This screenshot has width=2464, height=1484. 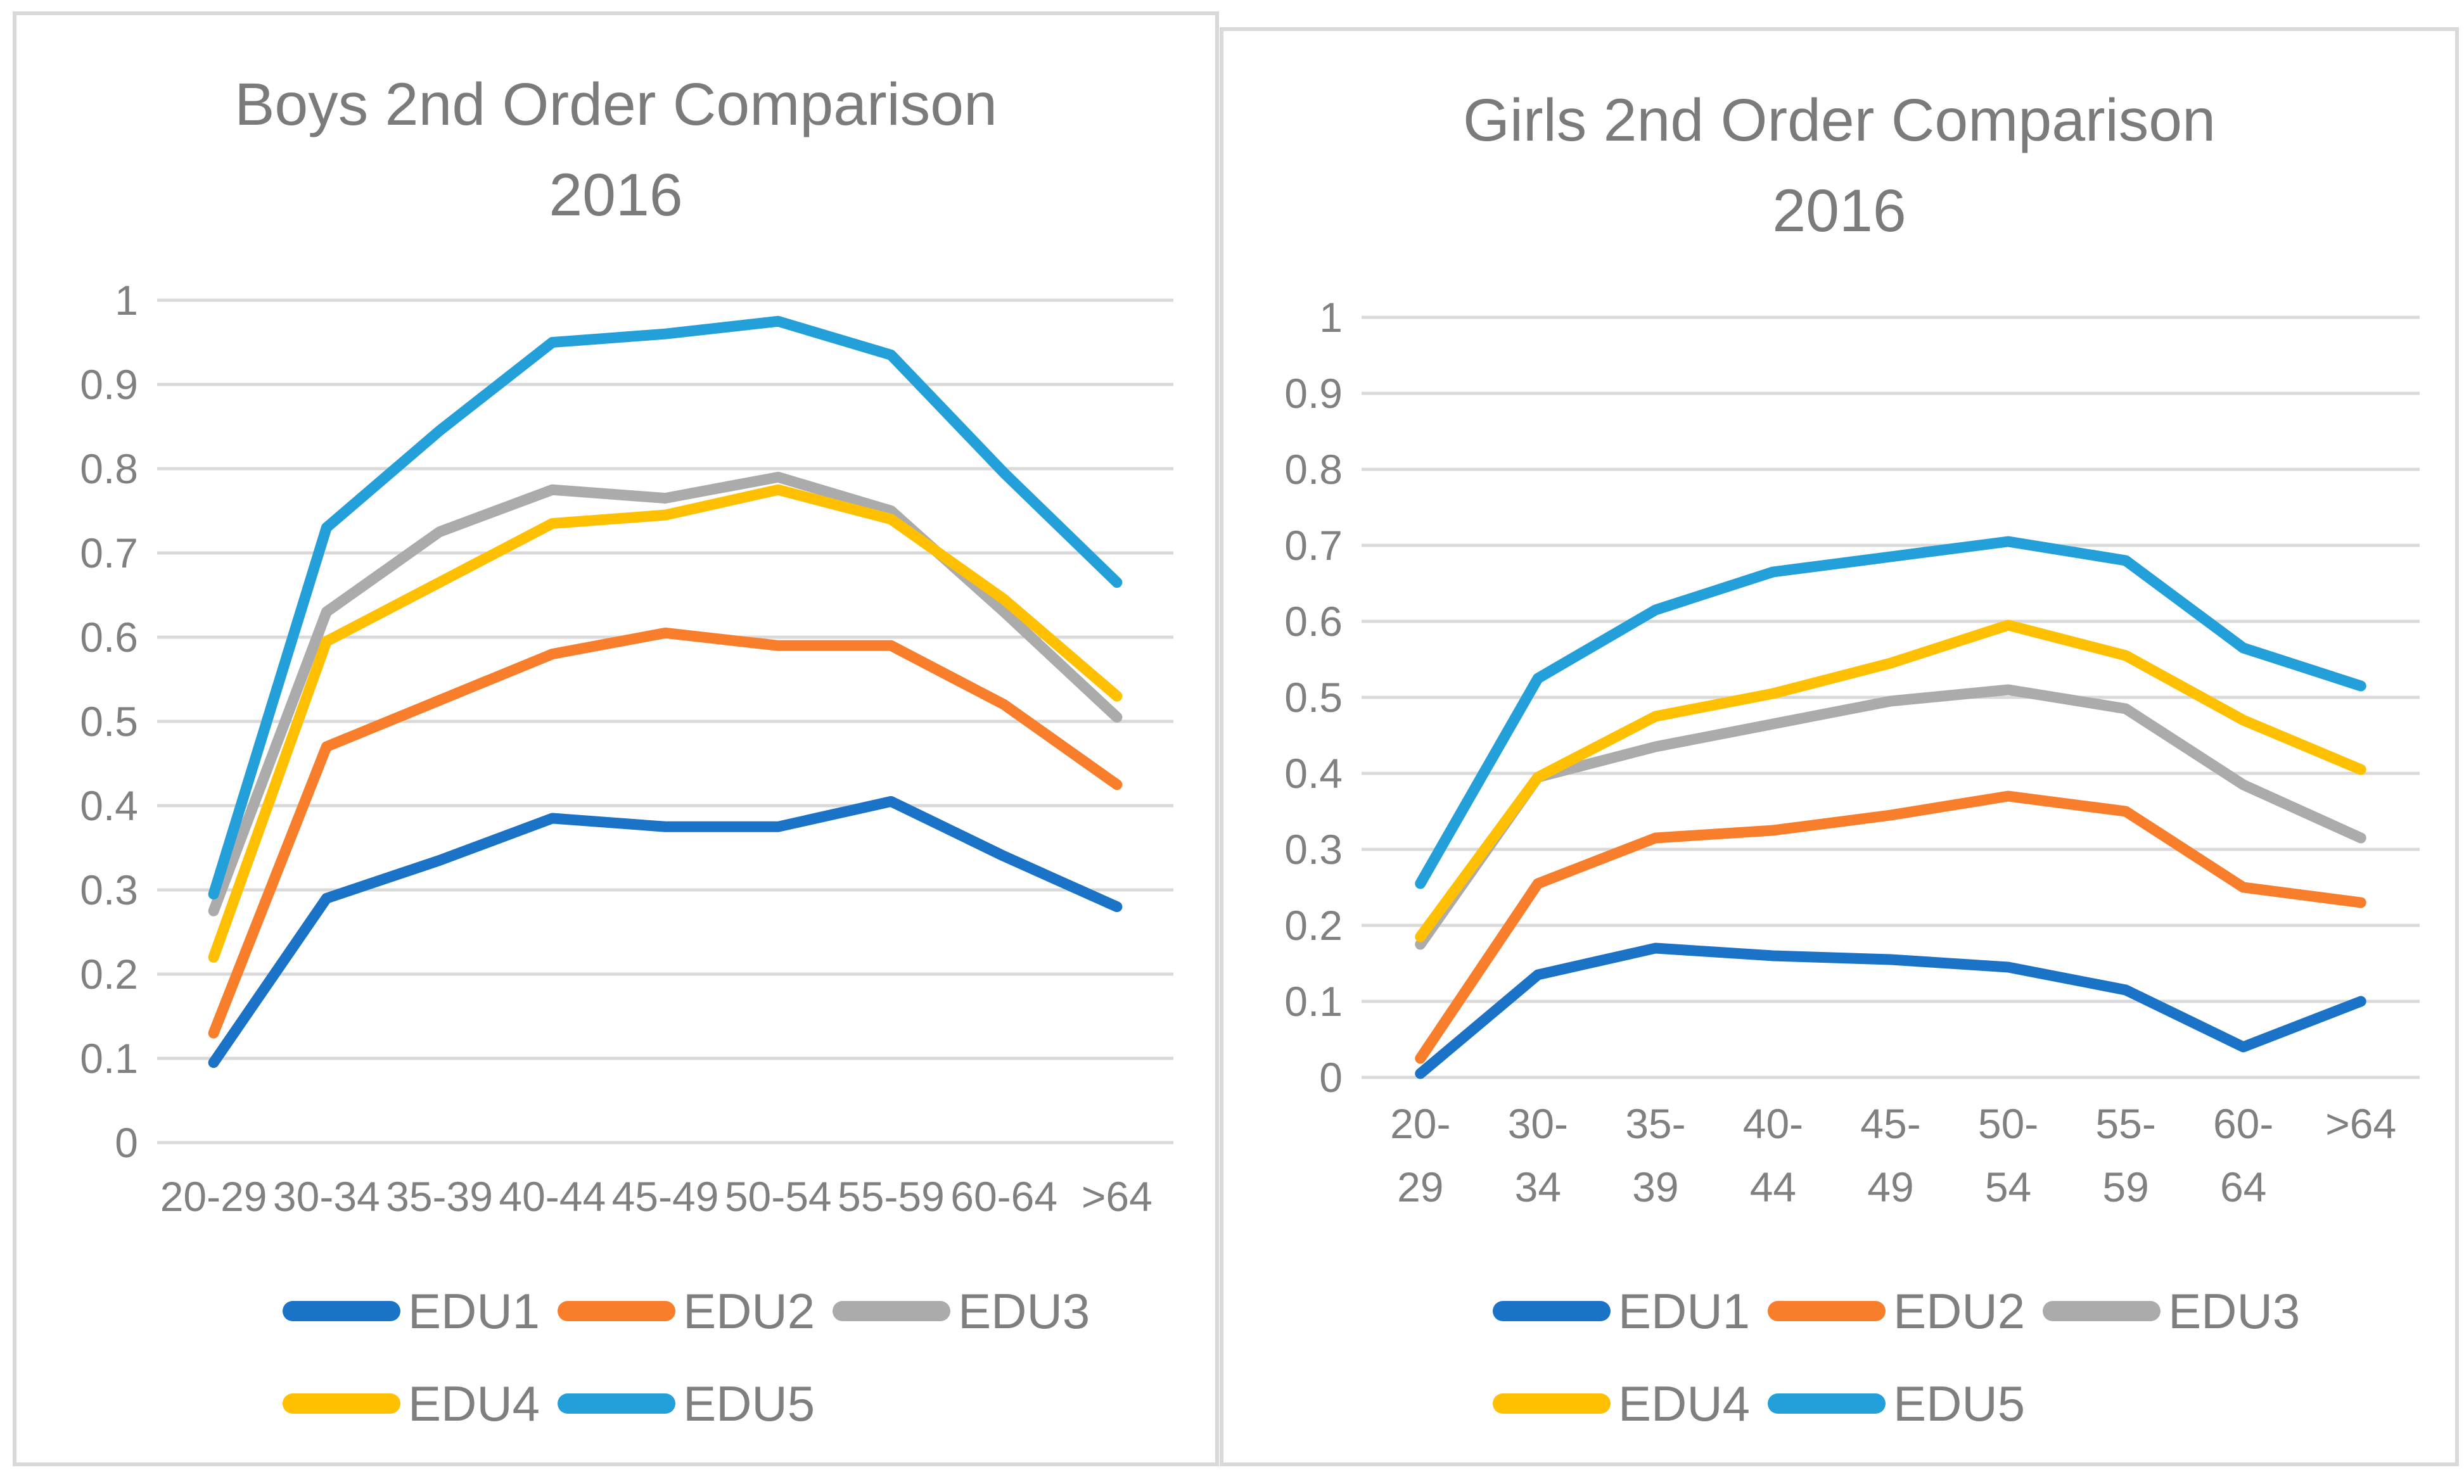 What do you see at coordinates (1891, 817) in the screenshot?
I see `series-line-EDU3` at bounding box center [1891, 817].